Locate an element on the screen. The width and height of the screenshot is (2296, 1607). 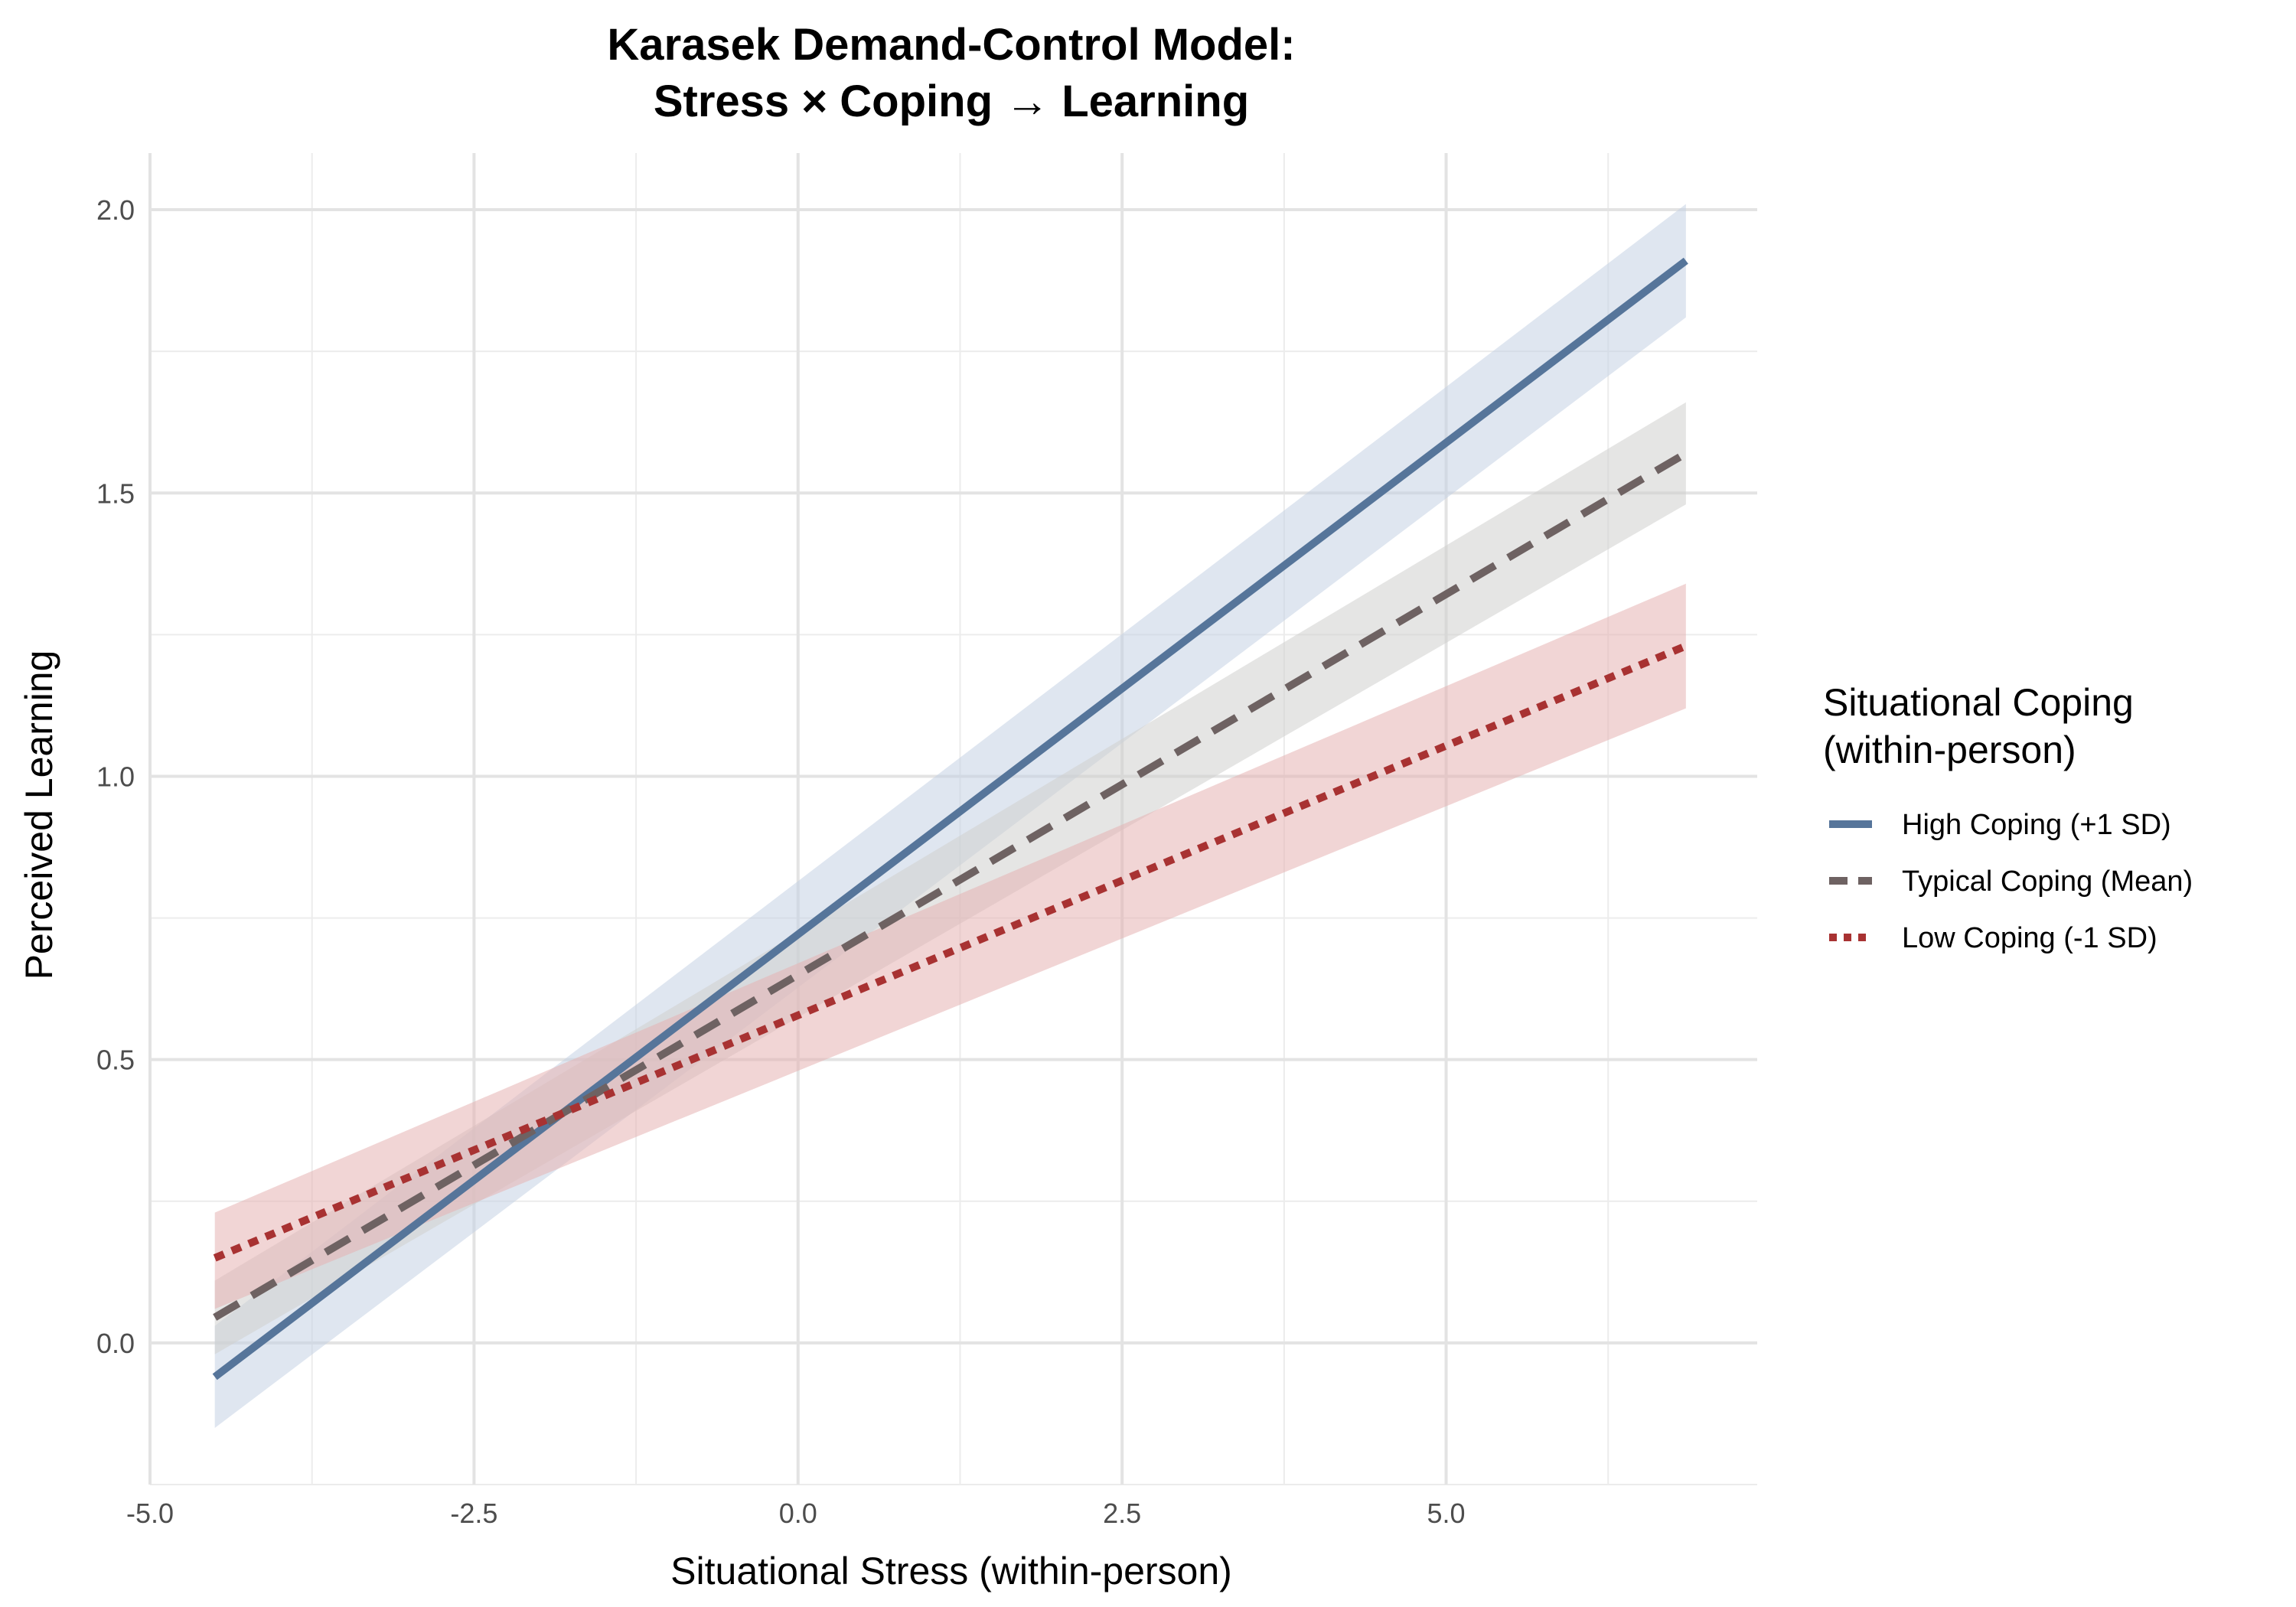
x-axis-ticks: -5.0 -2.5 0.0 2.5 5.0 is located at coordinates (796, 1513).